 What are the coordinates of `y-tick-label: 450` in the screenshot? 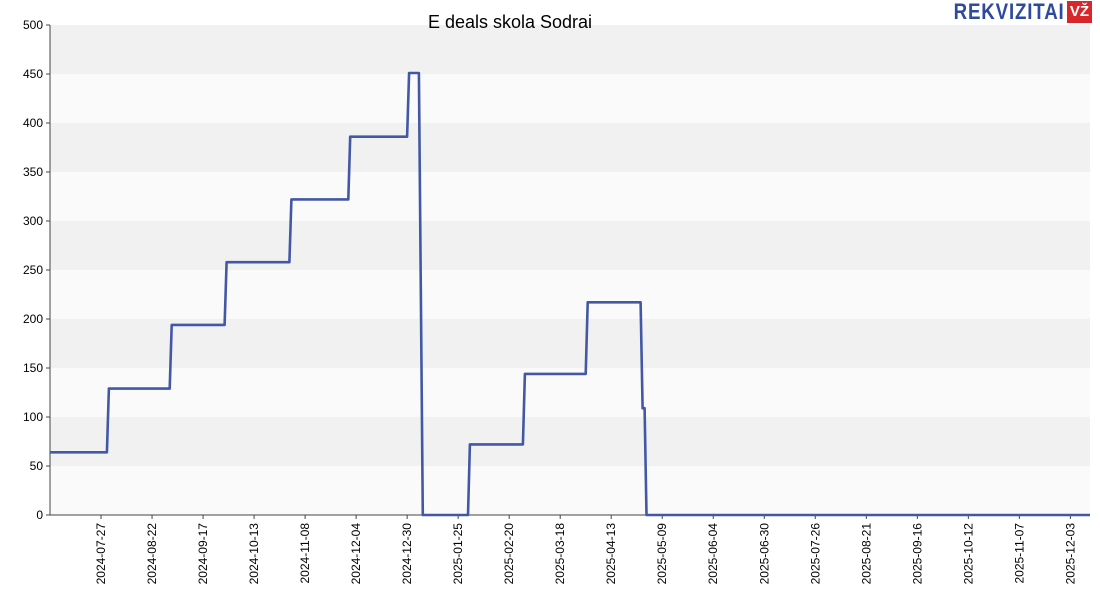 It's located at (33, 74).